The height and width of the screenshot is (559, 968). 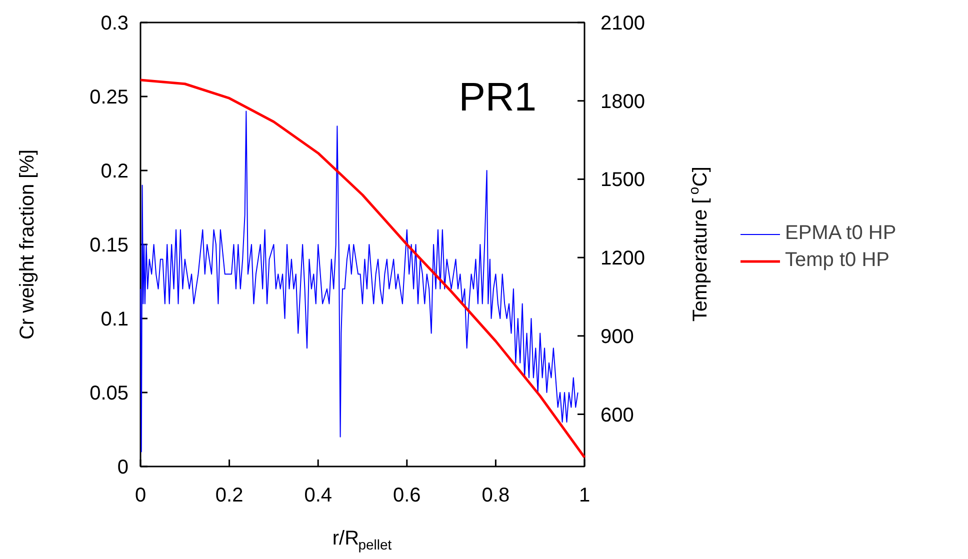 I want to click on x-tick-label: 0.2, so click(x=229, y=495).